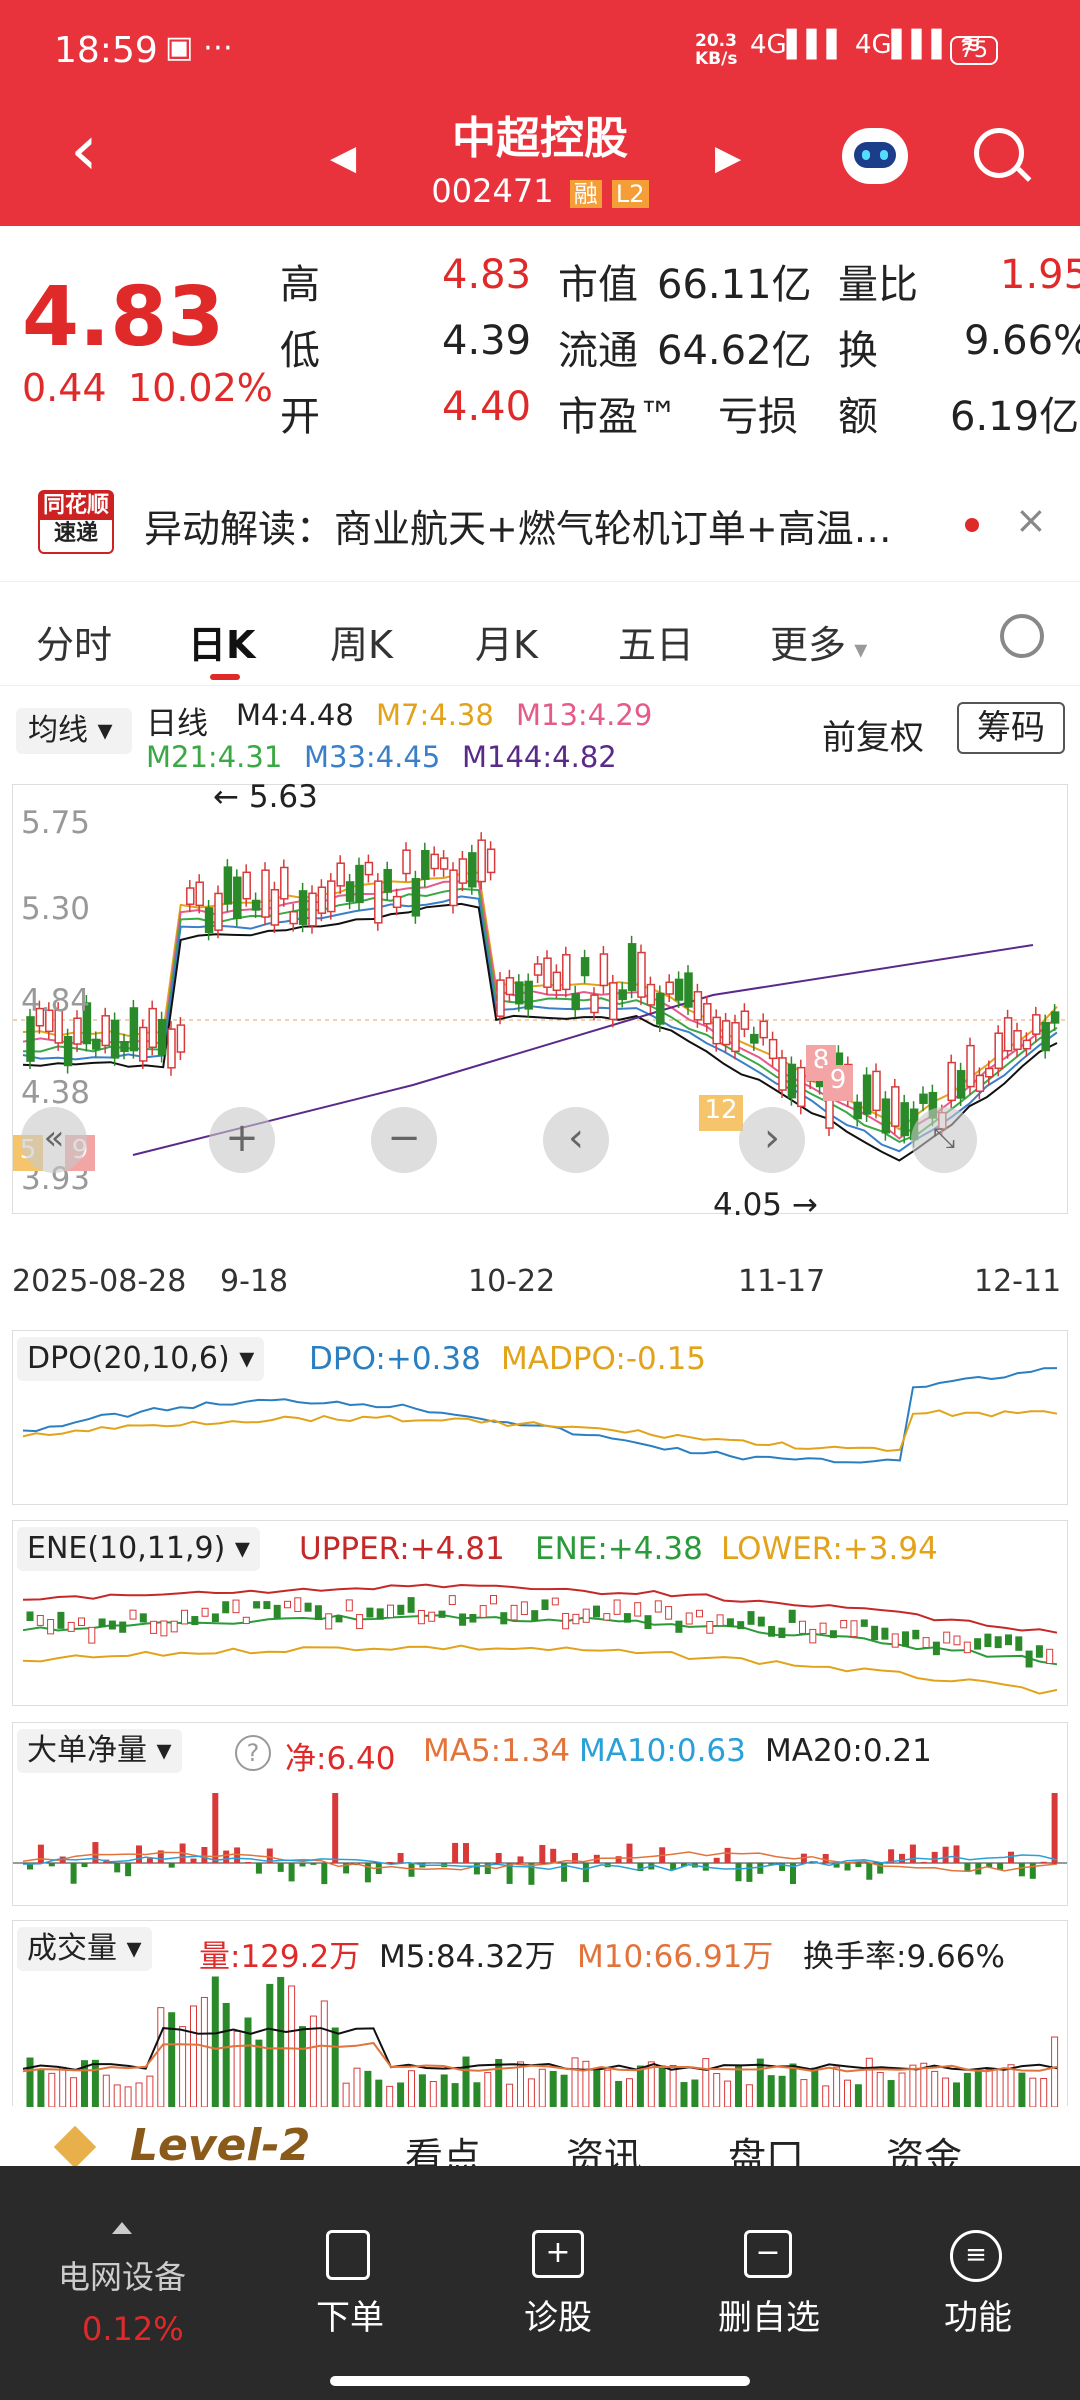  Describe the element at coordinates (999, 153) in the screenshot. I see `search-icon` at that location.